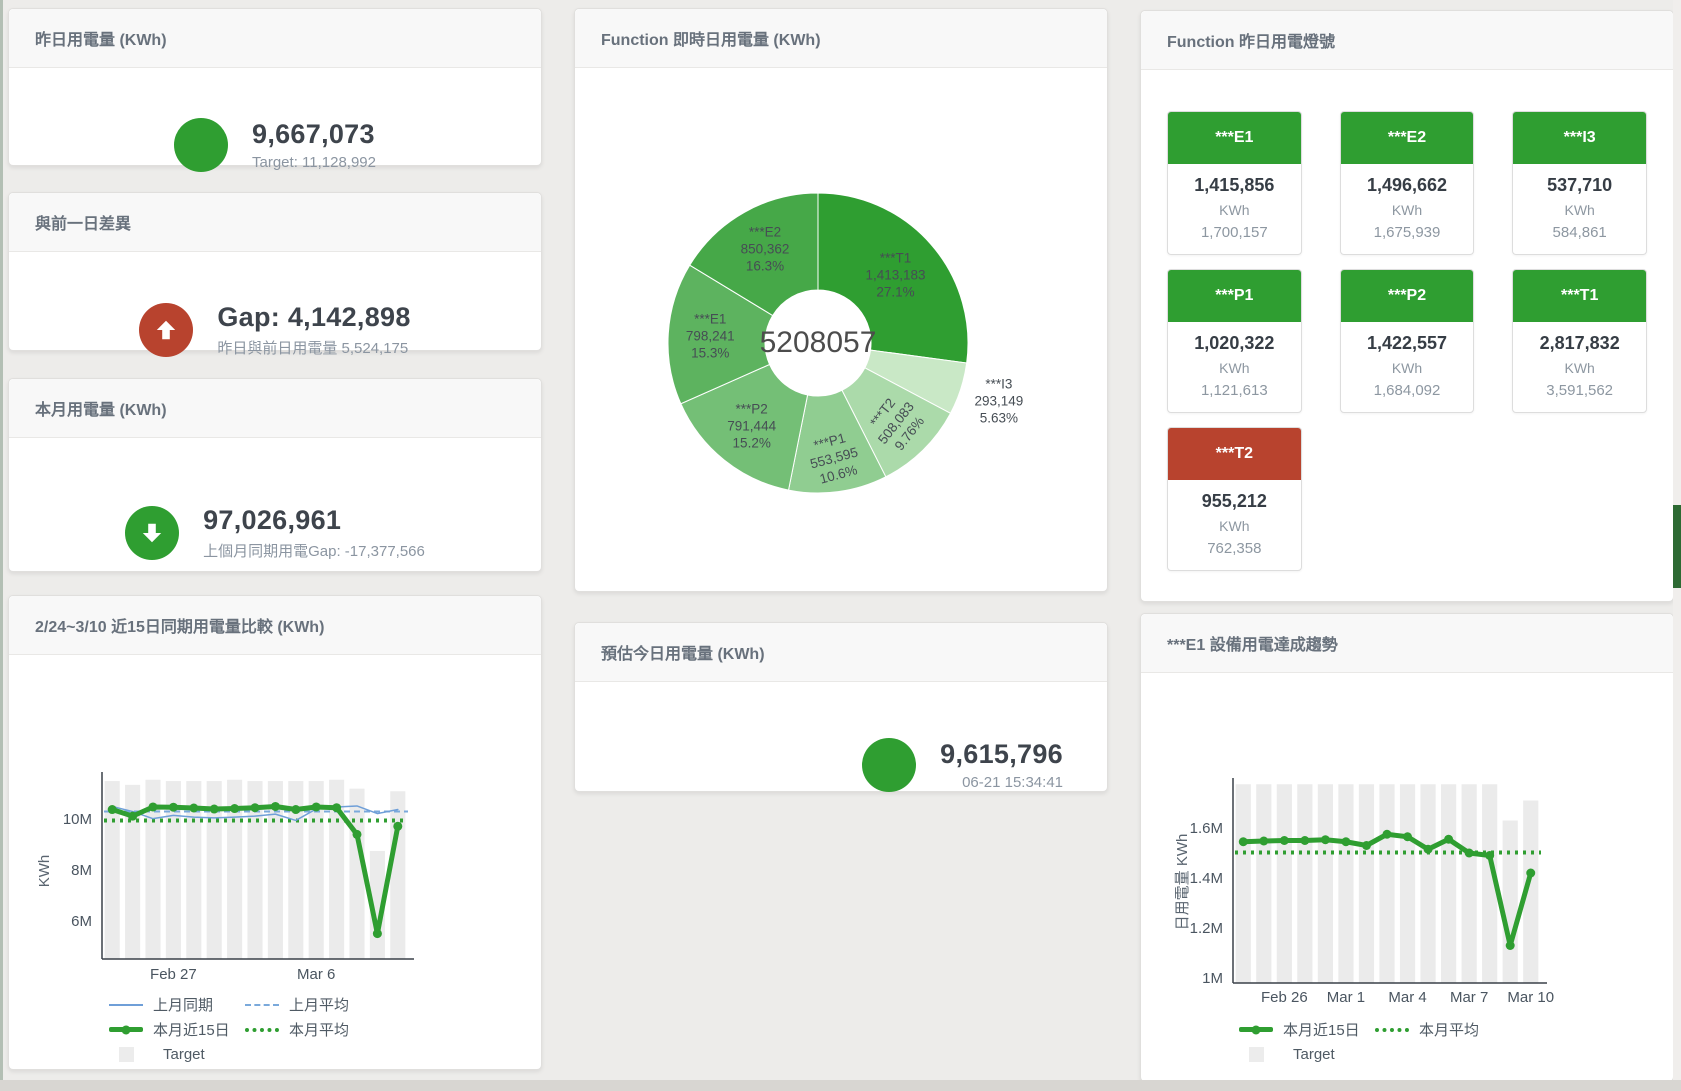 This screenshot has width=1681, height=1091. I want to click on green-line-icon, so click(1256, 1030).